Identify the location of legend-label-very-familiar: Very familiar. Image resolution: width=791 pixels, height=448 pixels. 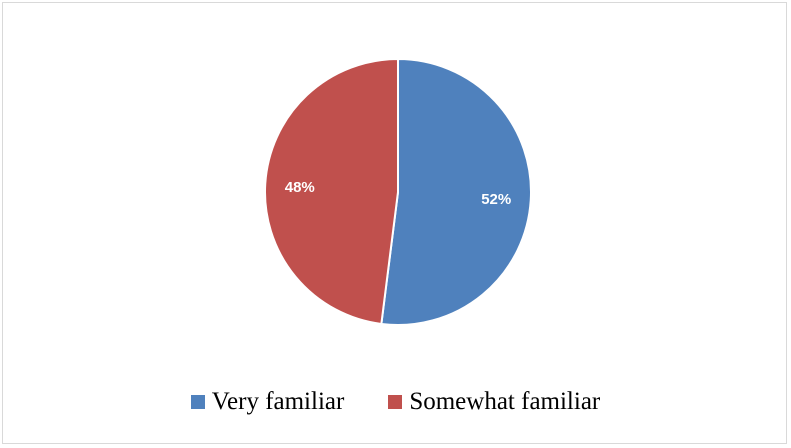
(278, 401).